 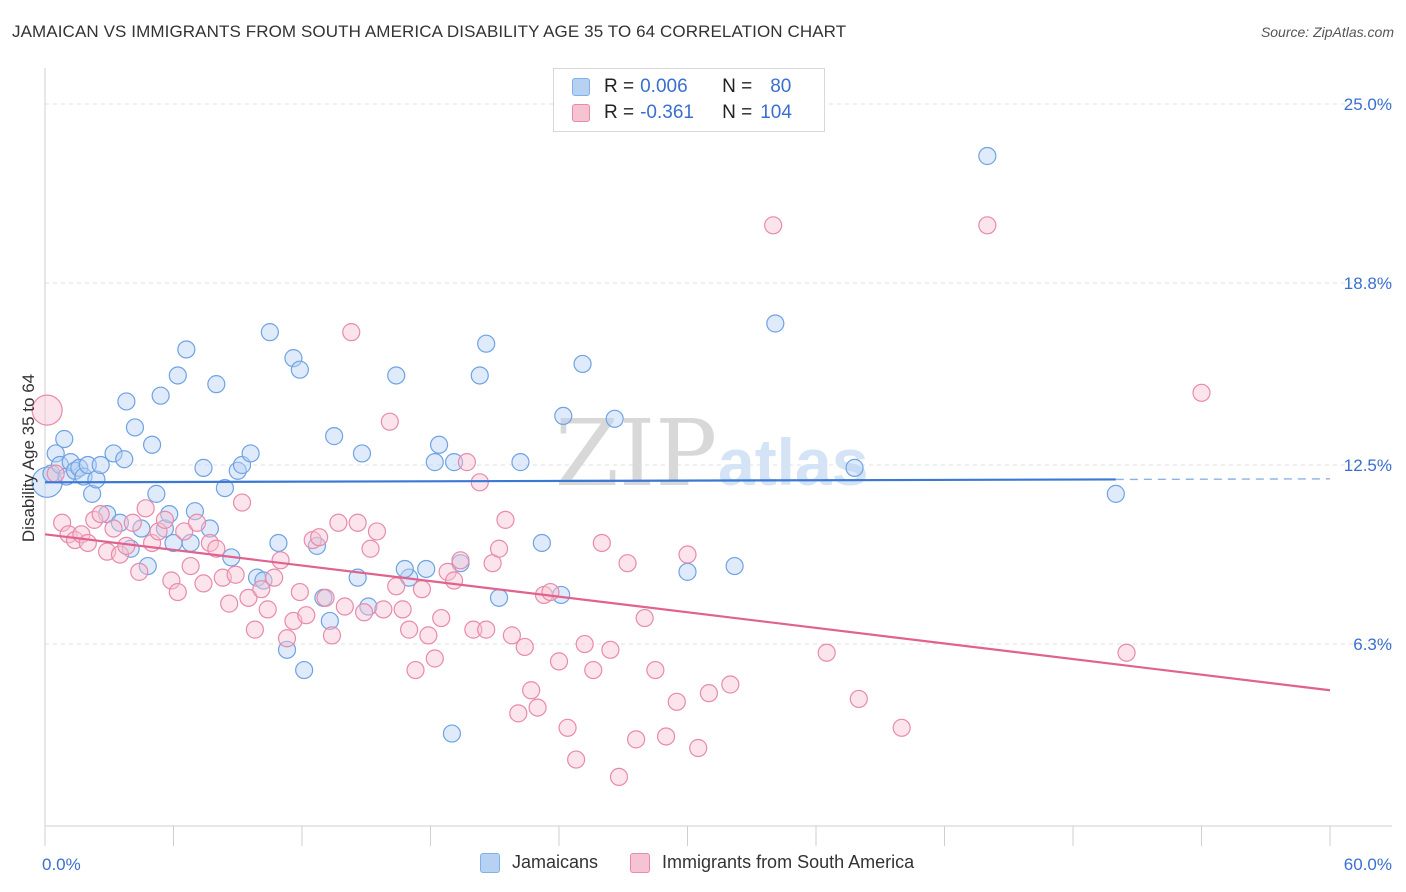 What do you see at coordinates (28, 458) in the screenshot?
I see `y-axis-label: Disability Age 35 to 64` at bounding box center [28, 458].